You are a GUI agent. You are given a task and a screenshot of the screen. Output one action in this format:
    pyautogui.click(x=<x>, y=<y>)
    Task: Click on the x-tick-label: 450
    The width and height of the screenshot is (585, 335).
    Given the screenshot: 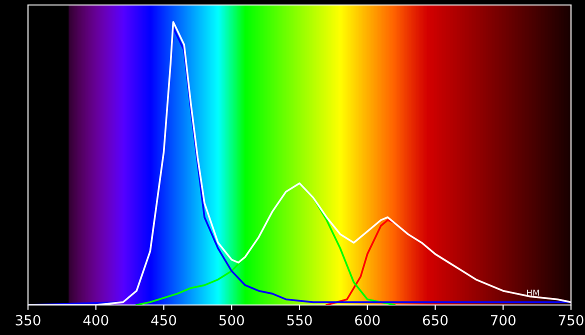 What is the action you would take?
    pyautogui.click(x=163, y=320)
    